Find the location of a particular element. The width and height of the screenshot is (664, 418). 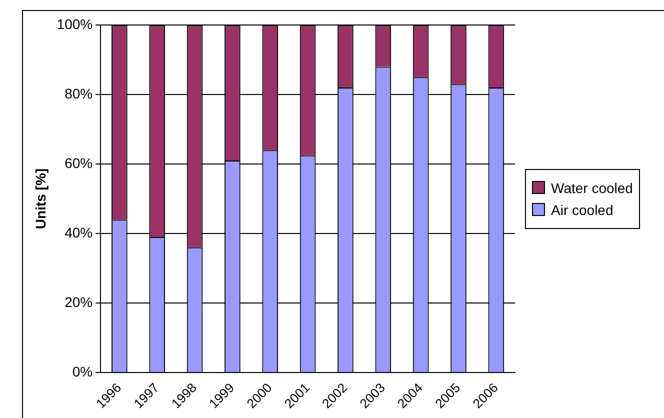

y-tick-label: 60% is located at coordinates (78, 162).